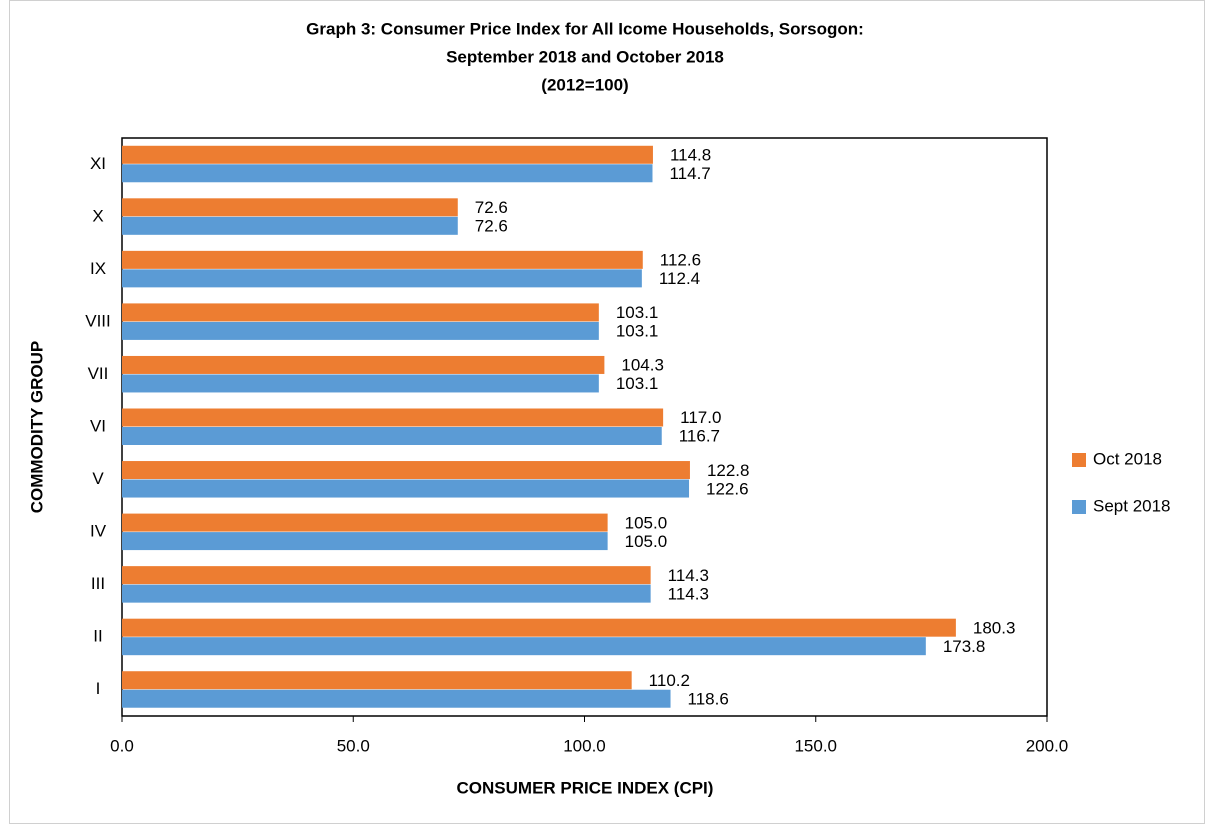 Image resolution: width=1206 pixels, height=830 pixels. I want to click on legend-label: Oct 2018, so click(1127, 458).